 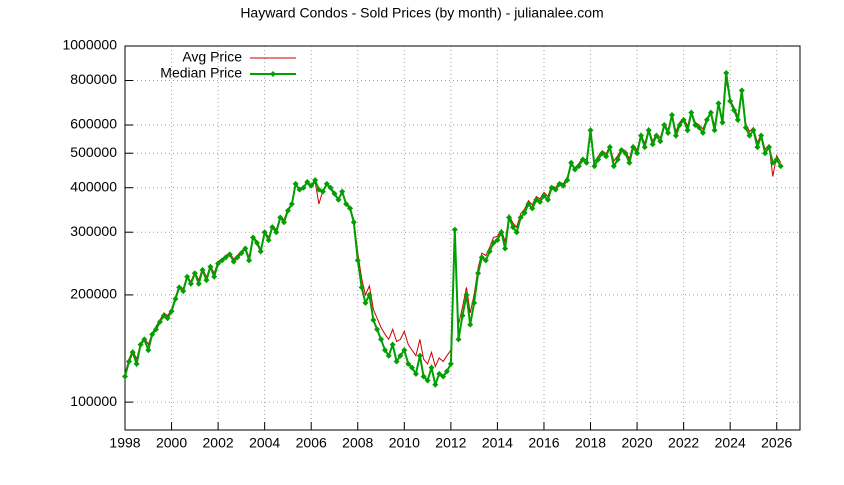 What do you see at coordinates (776, 443) in the screenshot?
I see `x-tick-label: 2026` at bounding box center [776, 443].